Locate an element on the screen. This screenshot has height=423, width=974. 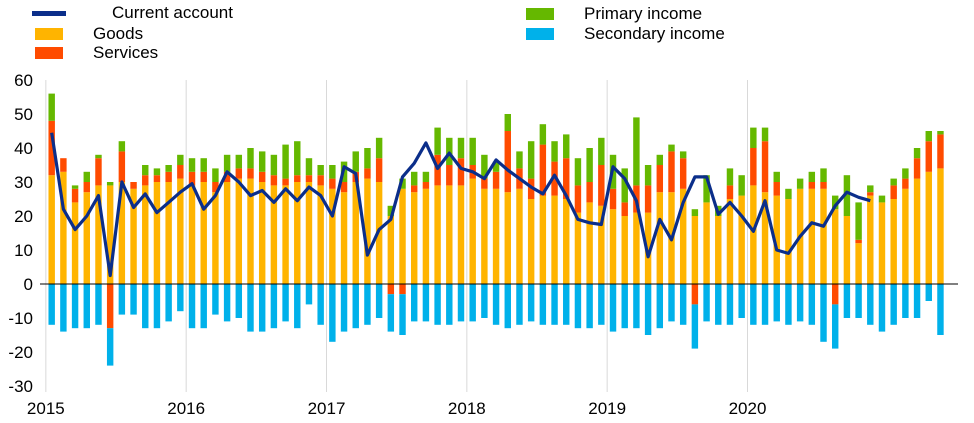
x-tick-label: 2020 is located at coordinates (748, 408).